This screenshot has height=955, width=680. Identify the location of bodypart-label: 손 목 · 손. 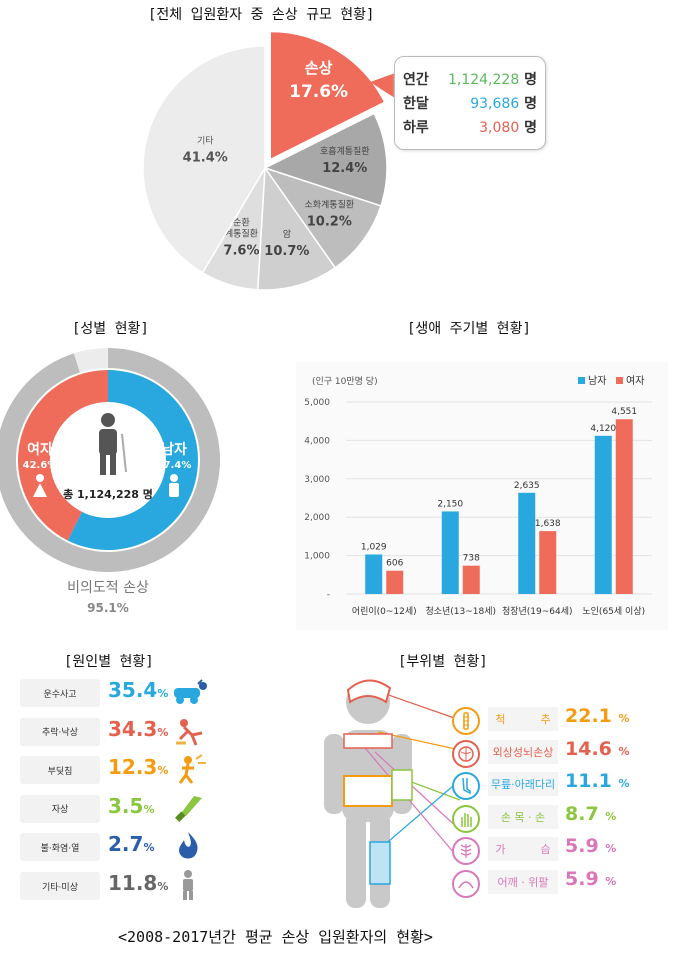
(523, 816).